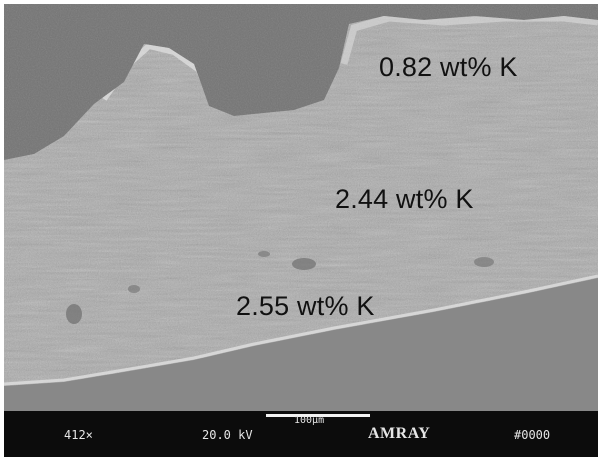 This screenshot has width=602, height=461. What do you see at coordinates (318, 415) in the screenshot?
I see `scale-bar` at bounding box center [318, 415].